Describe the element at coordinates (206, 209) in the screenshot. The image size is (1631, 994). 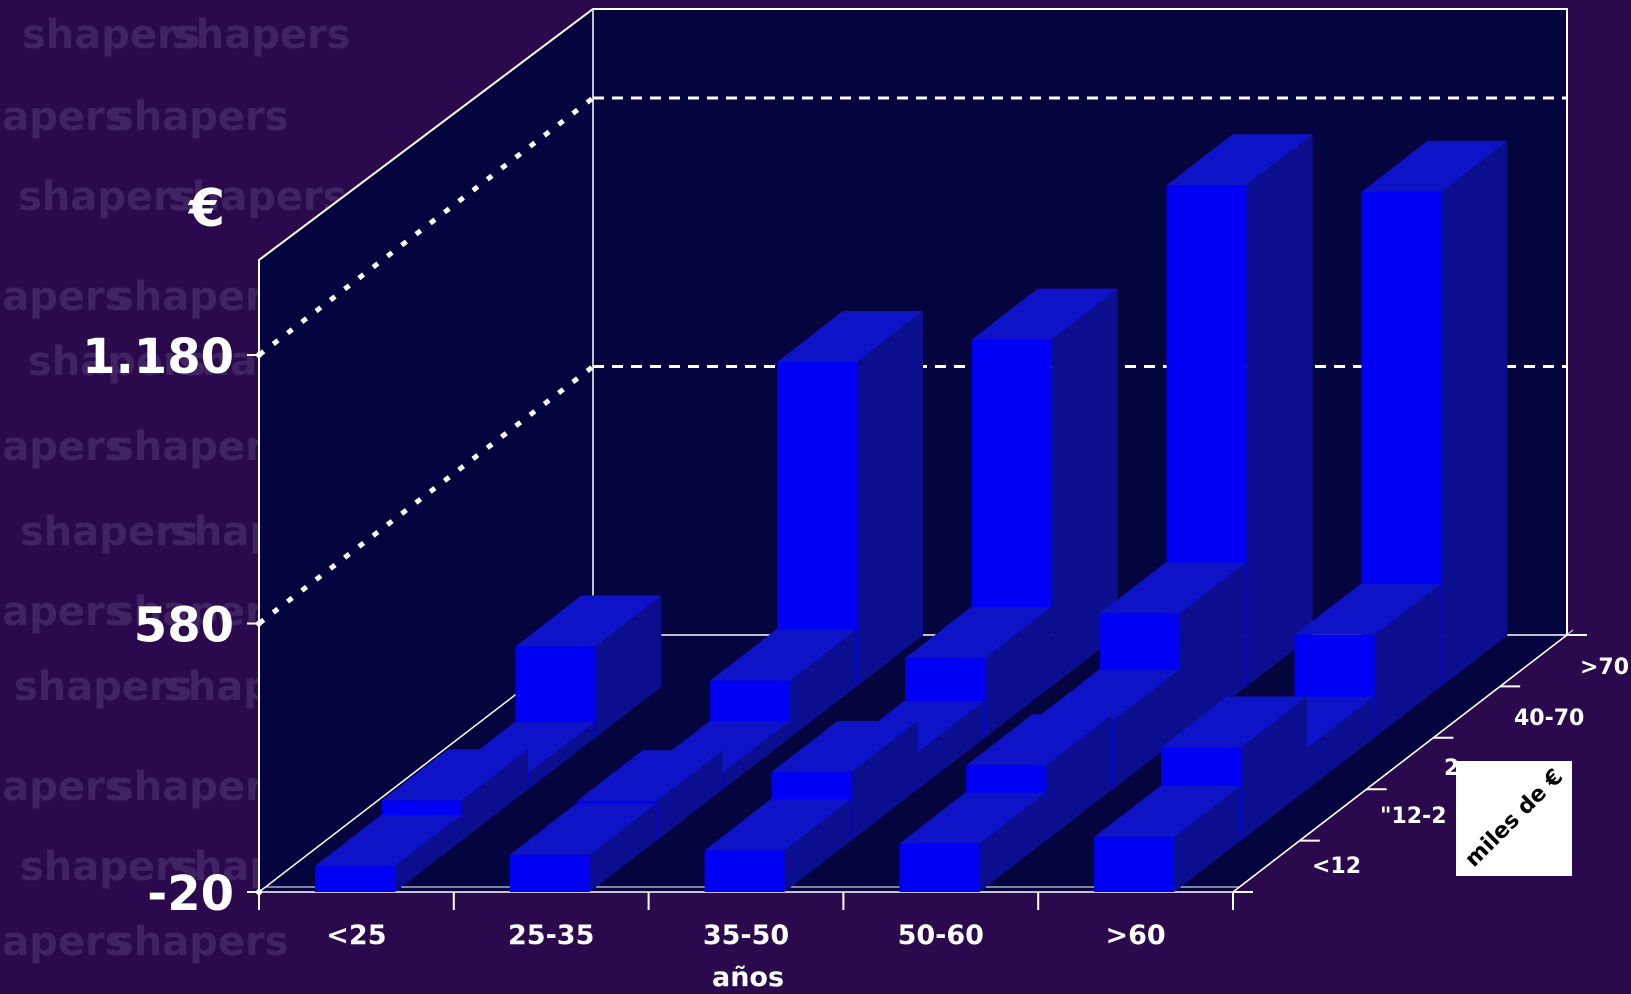
I see `unit-label: €` at that location.